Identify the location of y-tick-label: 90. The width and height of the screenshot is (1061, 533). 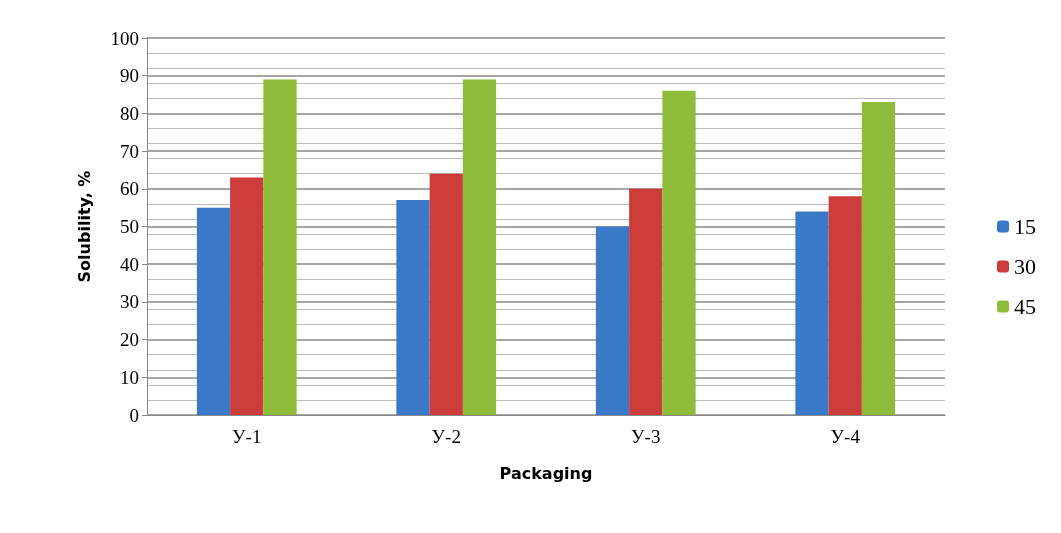
(129, 76).